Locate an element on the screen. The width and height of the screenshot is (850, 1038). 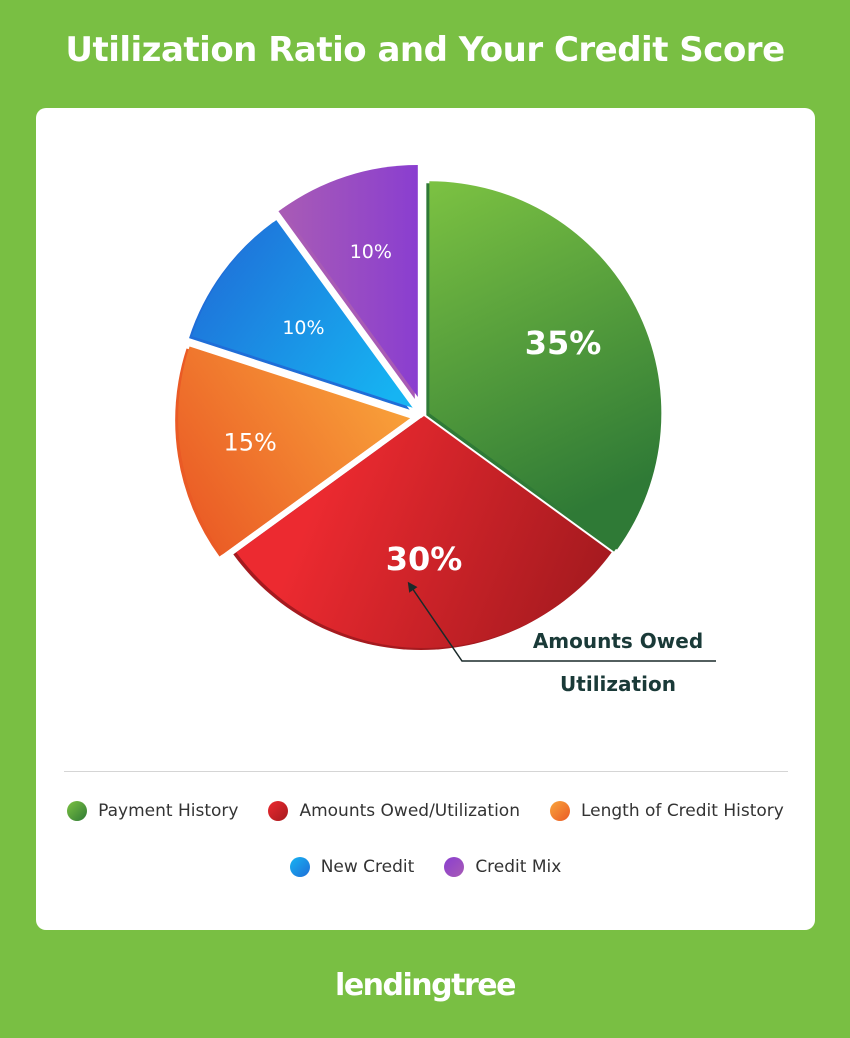
page-title: Utilization Ratio and Your Credit Score is located at coordinates (425, 50).